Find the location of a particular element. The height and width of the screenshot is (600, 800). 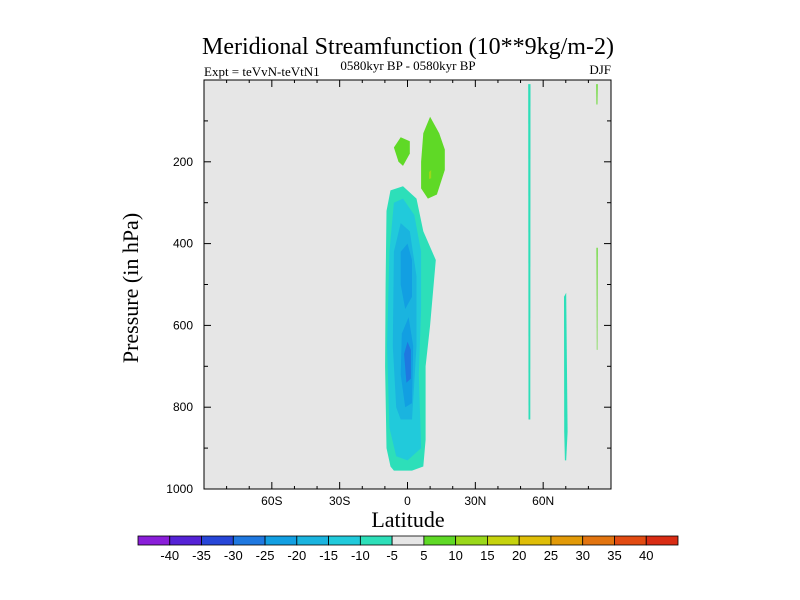

x-tick-label: 60S is located at coordinates (271, 501).